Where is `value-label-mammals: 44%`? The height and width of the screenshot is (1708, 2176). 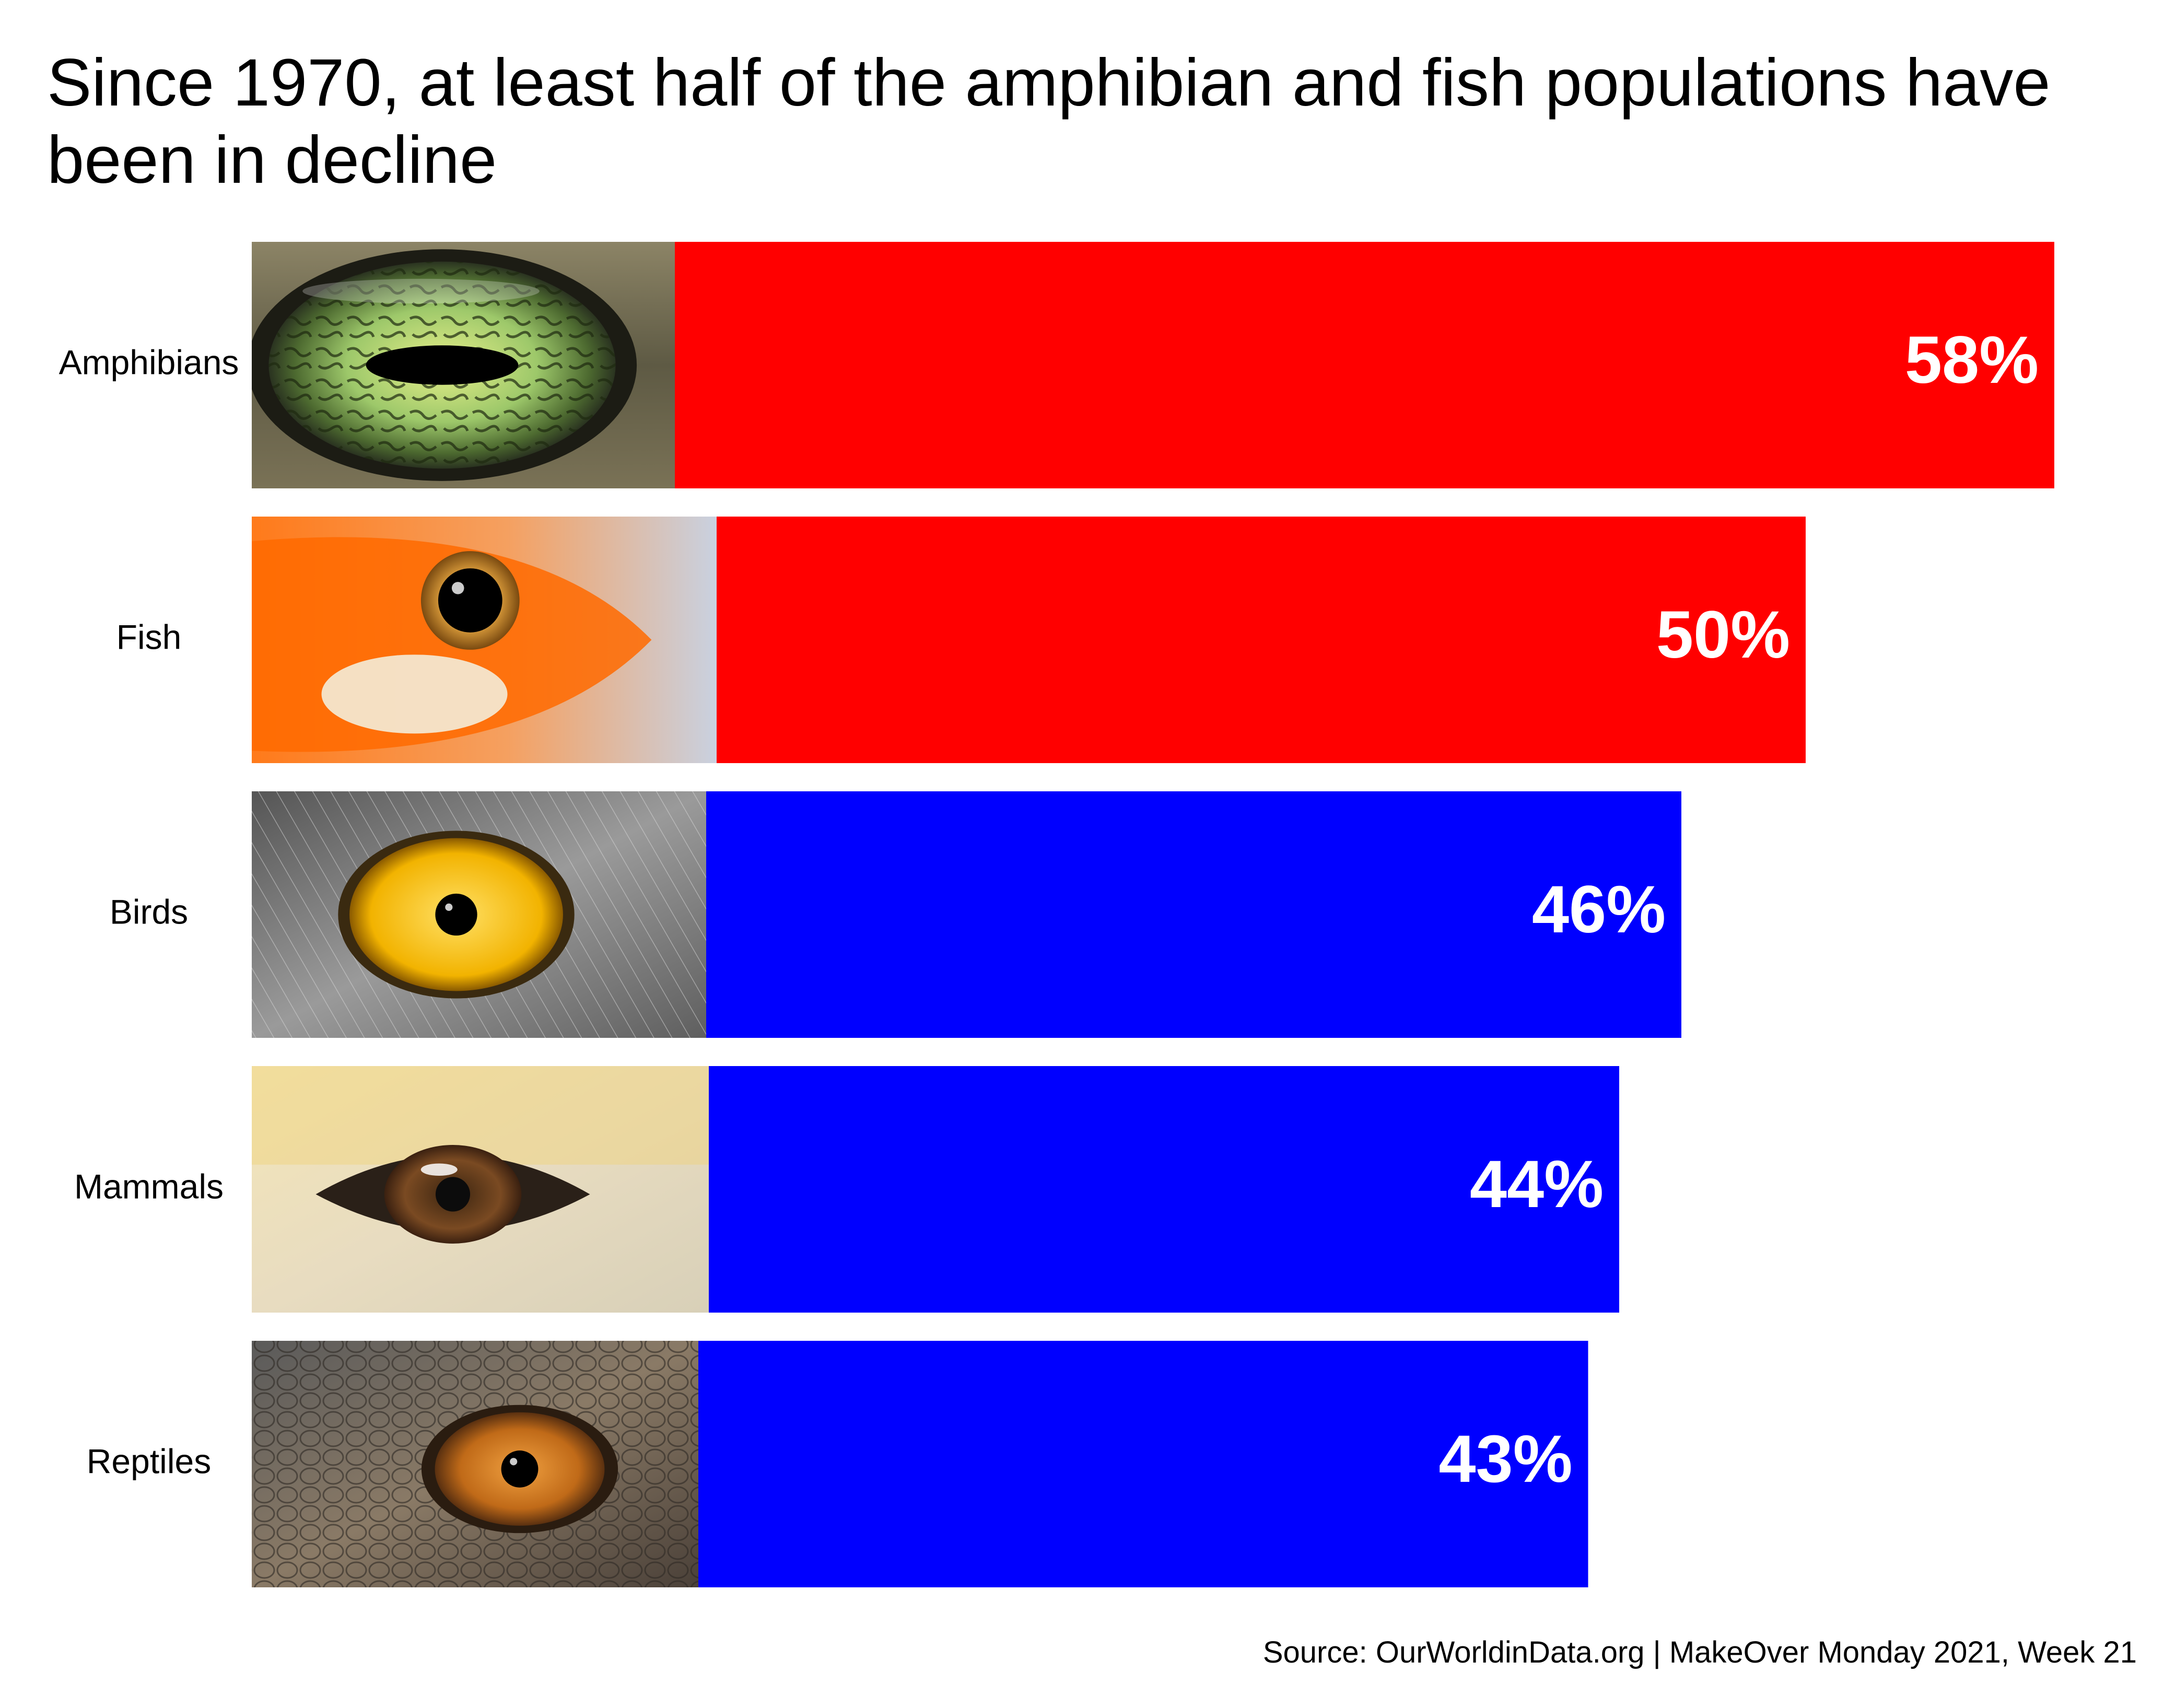 value-label-mammals: 44% is located at coordinates (1537, 1184).